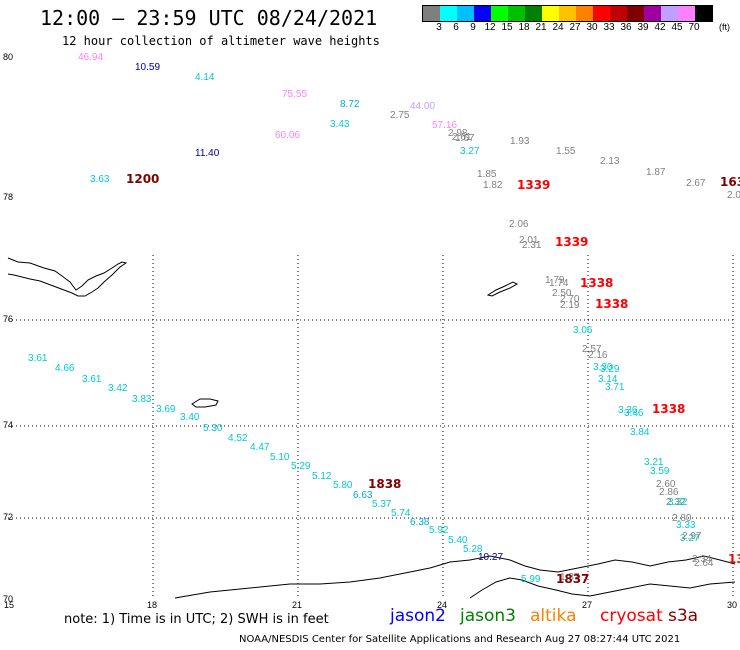 This screenshot has width=740, height=650. What do you see at coordinates (118, 388) in the screenshot?
I see `wave-height-label: 3.42` at bounding box center [118, 388].